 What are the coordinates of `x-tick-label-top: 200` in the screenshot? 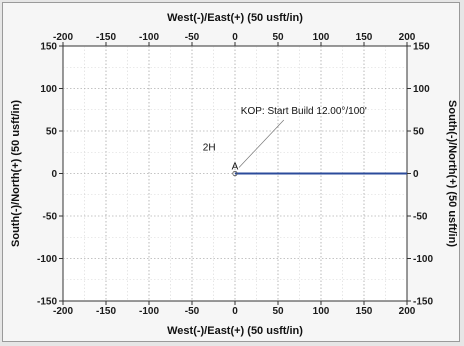 It's located at (407, 37).